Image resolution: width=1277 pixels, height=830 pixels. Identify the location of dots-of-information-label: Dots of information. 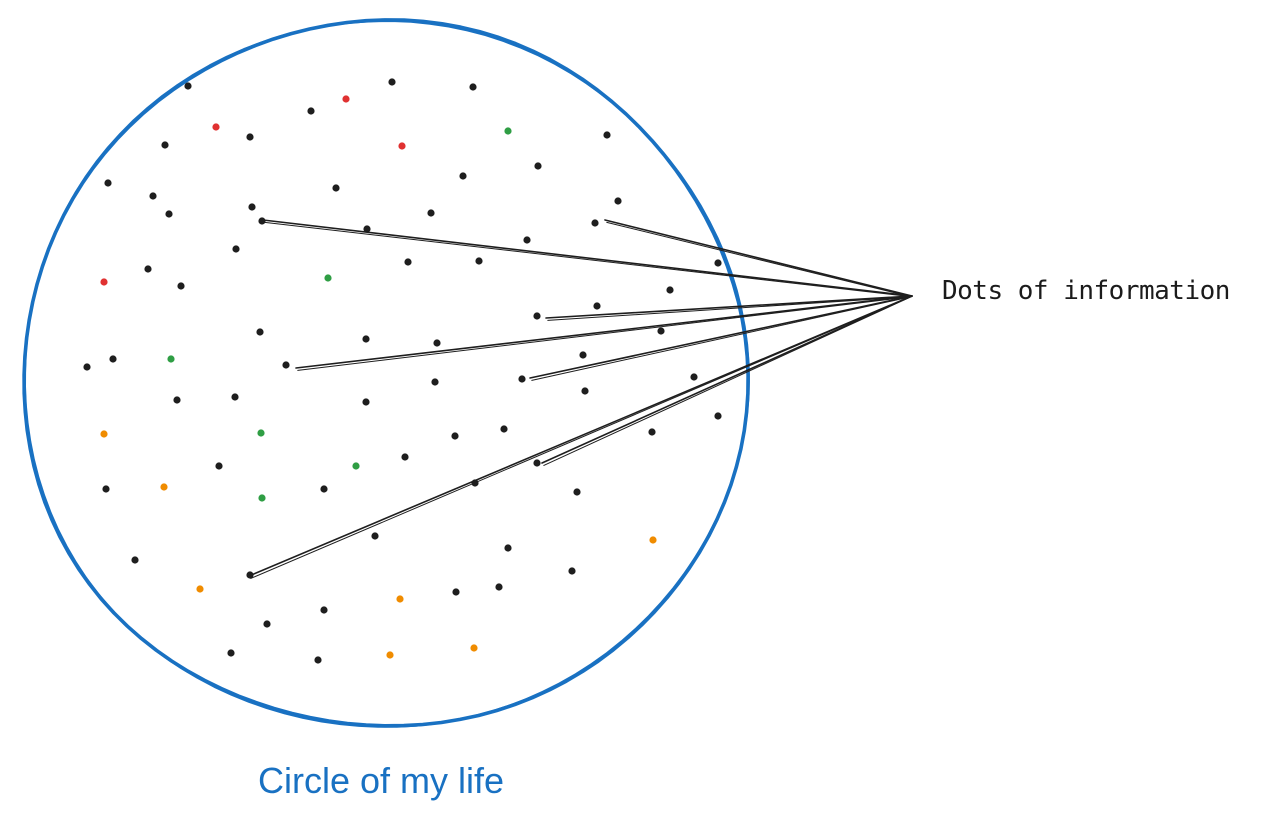
(1086, 291).